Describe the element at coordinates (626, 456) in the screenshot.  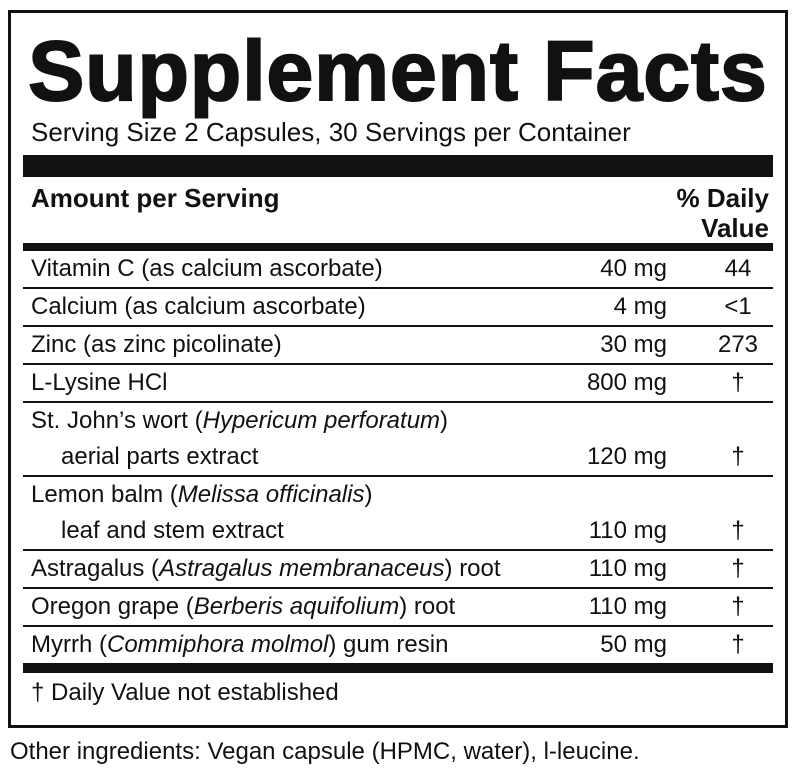
I see `amount: 120 mg` at that location.